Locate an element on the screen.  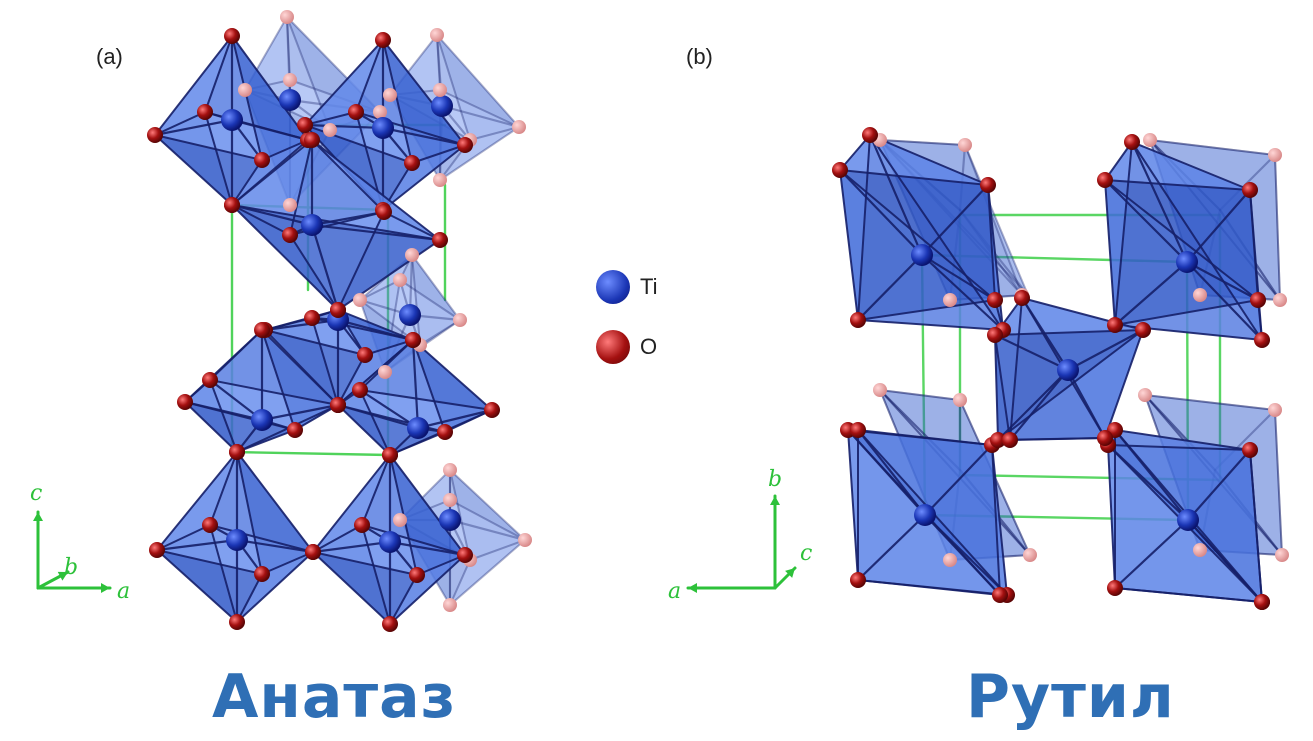
panel-a-label: (a) is located at coordinates (109, 56).